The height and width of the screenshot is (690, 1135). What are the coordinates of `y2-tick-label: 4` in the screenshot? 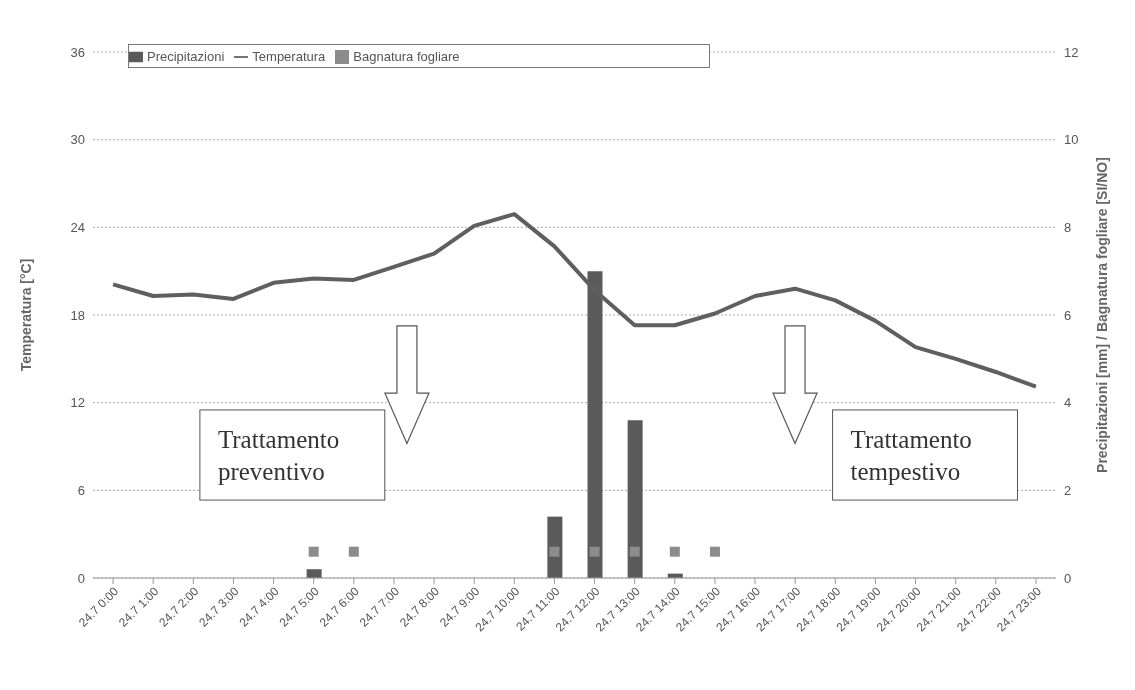 It's located at (1068, 403).